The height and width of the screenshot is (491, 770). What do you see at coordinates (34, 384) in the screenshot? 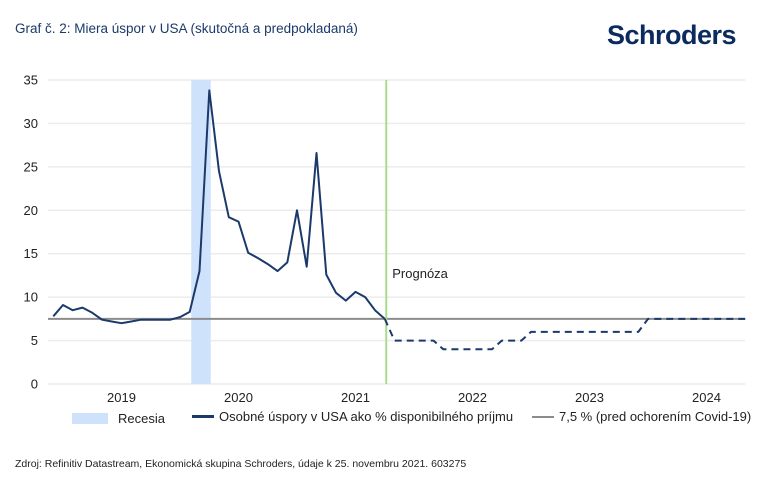
I see `y-tick-label: 0` at bounding box center [34, 384].